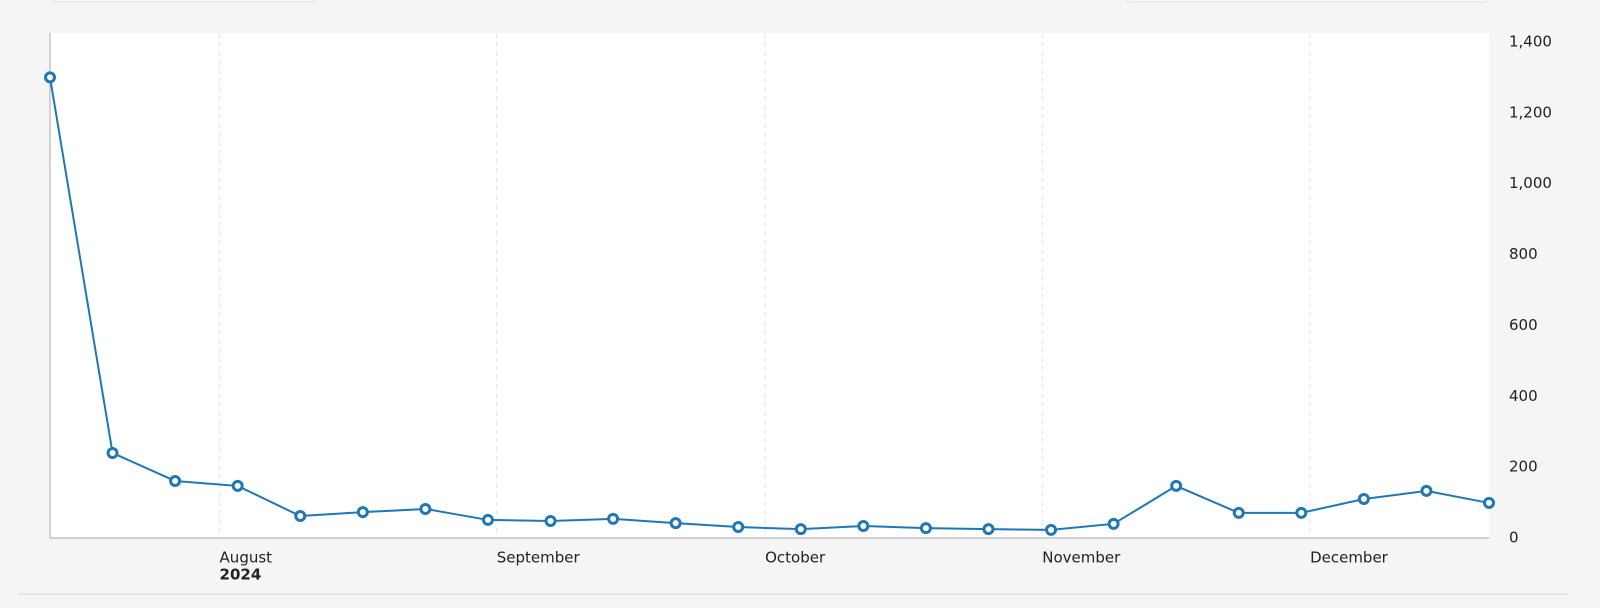 The width and height of the screenshot is (1600, 608). Describe the element at coordinates (1523, 467) in the screenshot. I see `y-tick-label: 200` at that location.